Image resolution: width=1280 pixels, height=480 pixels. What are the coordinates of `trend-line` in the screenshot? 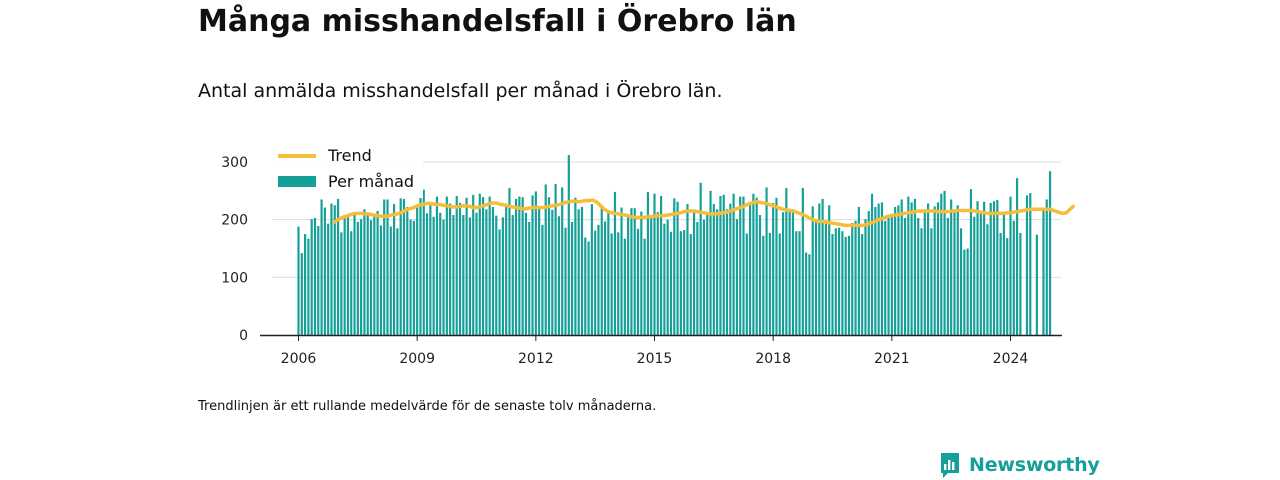 It's located at (704, 213).